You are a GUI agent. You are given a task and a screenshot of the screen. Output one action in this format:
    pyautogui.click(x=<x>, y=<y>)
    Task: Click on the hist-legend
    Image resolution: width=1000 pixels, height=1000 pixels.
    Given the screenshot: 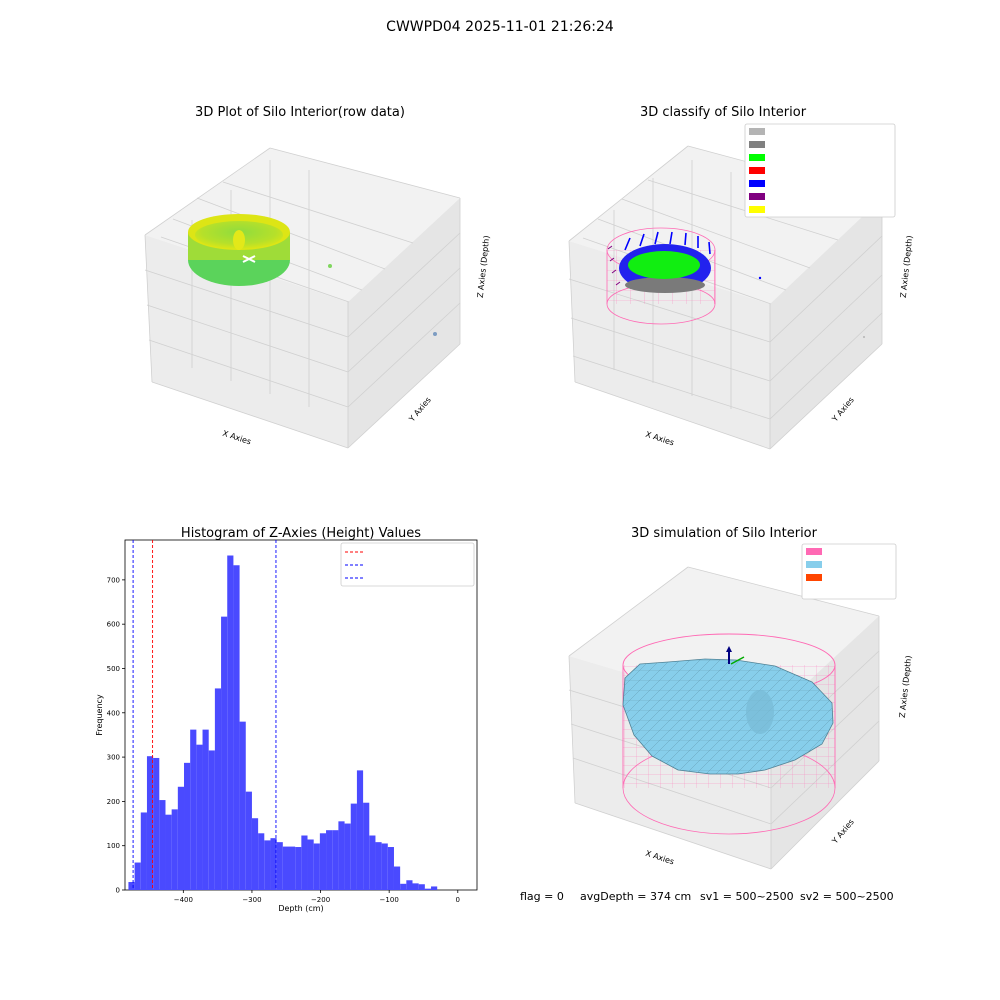 What is the action you would take?
    pyautogui.click(x=407, y=564)
    